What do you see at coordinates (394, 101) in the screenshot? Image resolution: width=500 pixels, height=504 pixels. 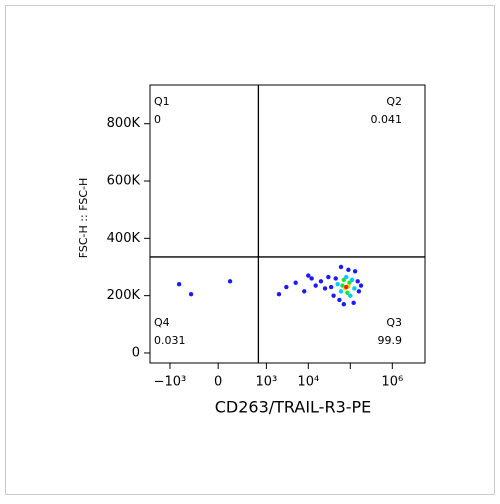 I see `quadrant-name: Q2` at bounding box center [394, 101].